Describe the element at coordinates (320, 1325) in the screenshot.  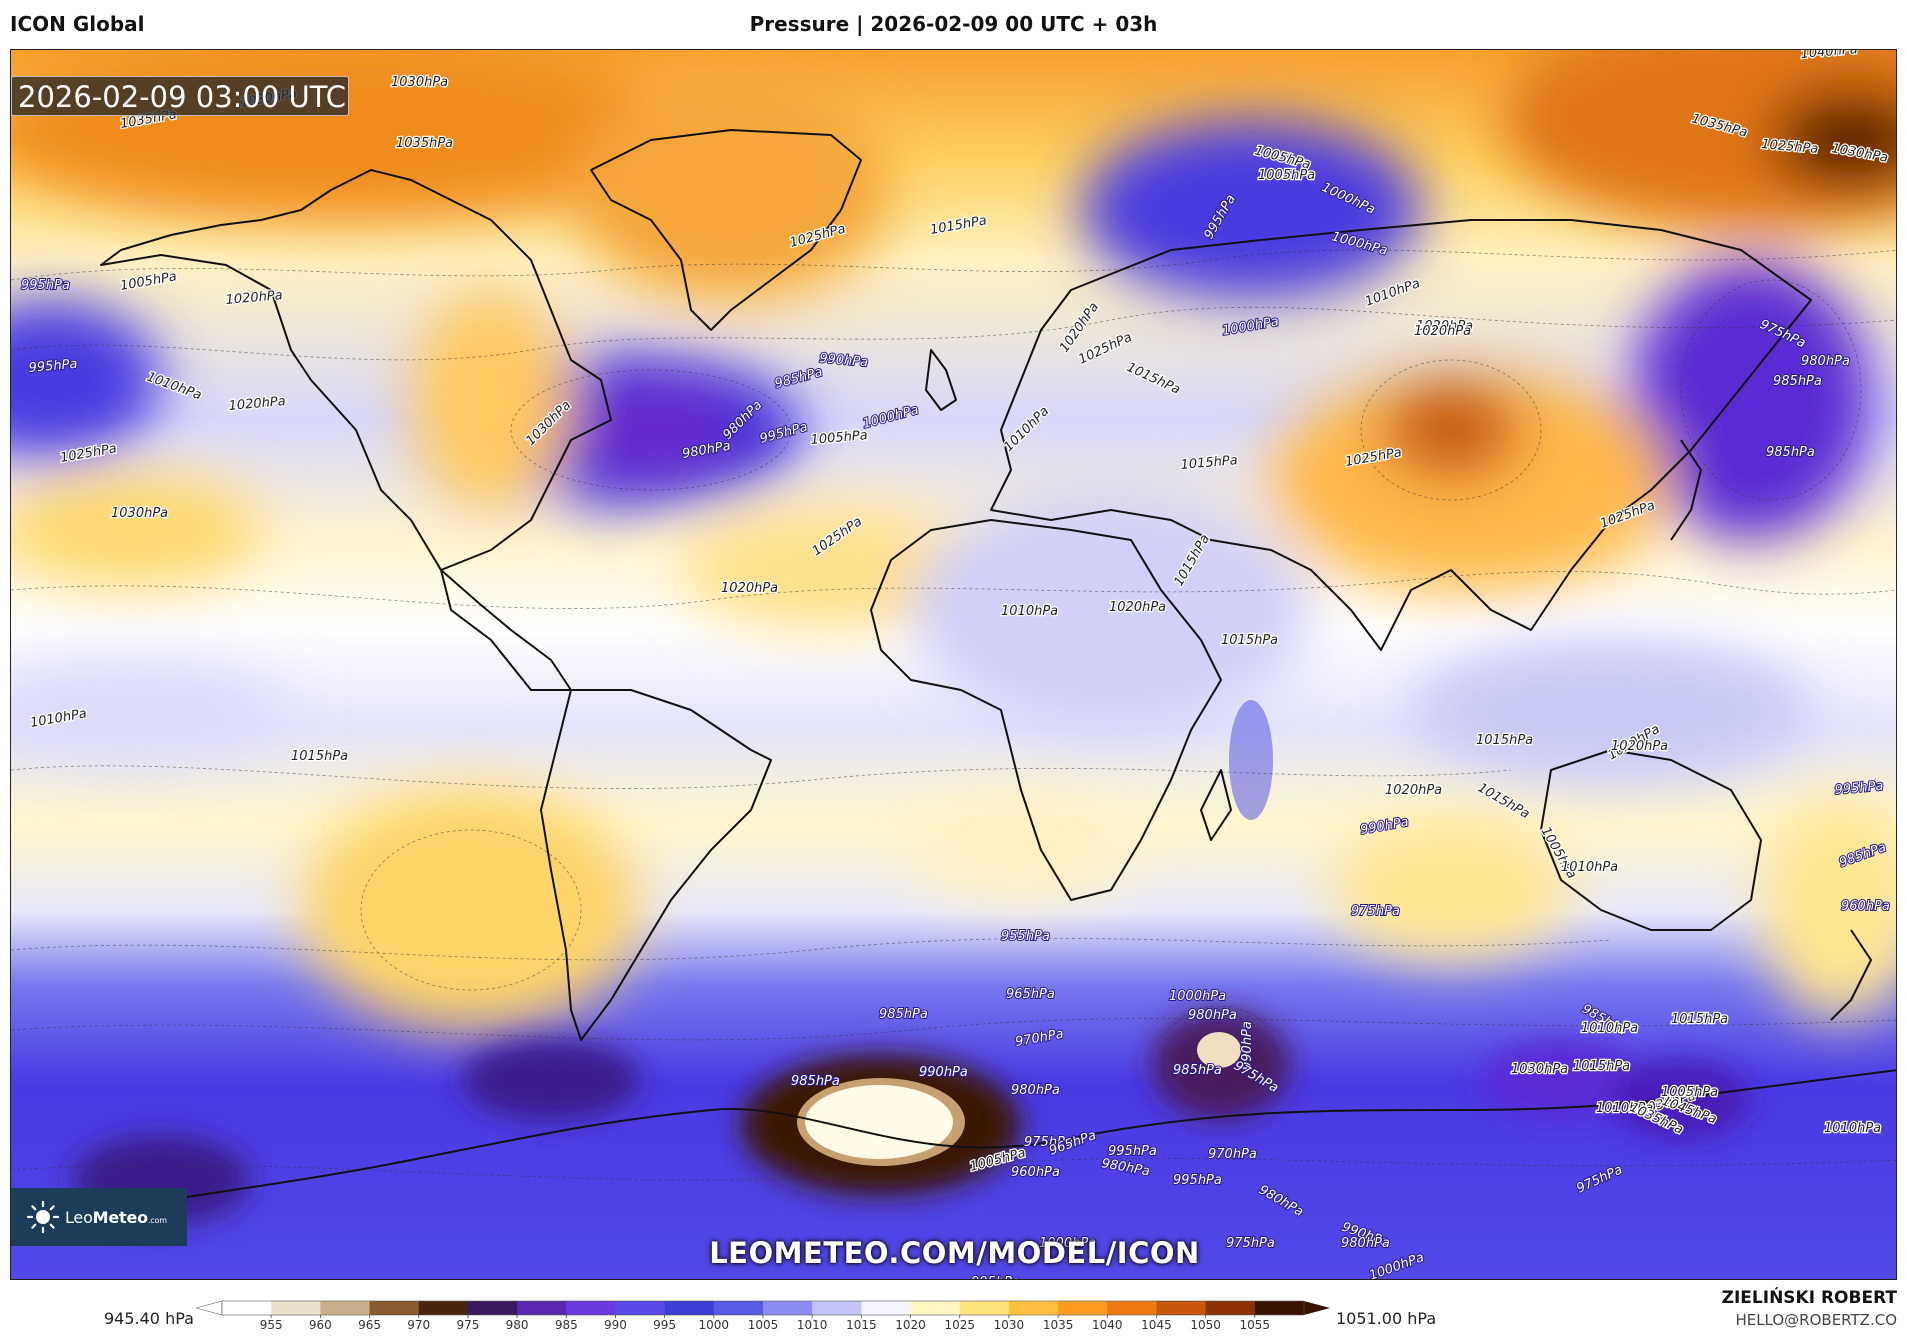
I see `colorbar-tick-label: 960` at that location.